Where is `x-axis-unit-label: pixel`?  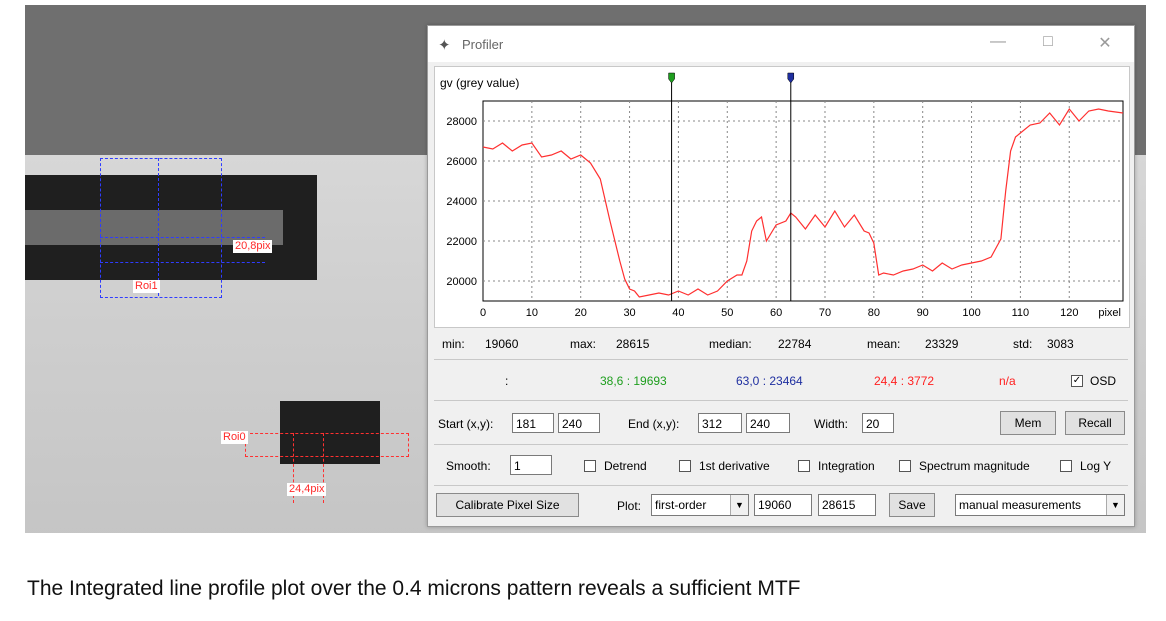
x-axis-unit-label: pixel is located at coordinates (1109, 313).